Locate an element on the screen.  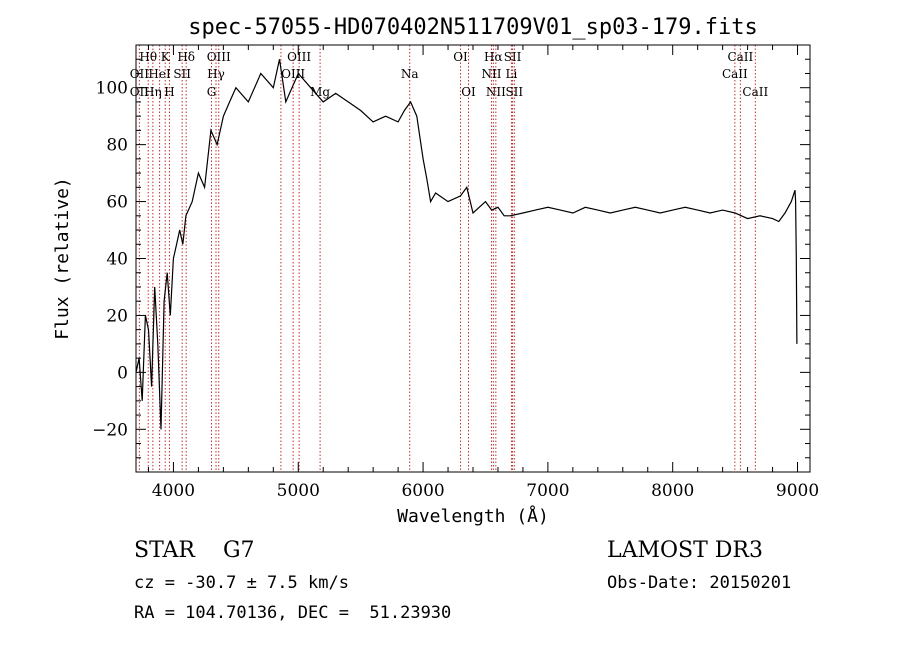
spectral-line-label: Na is located at coordinates (410, 74).